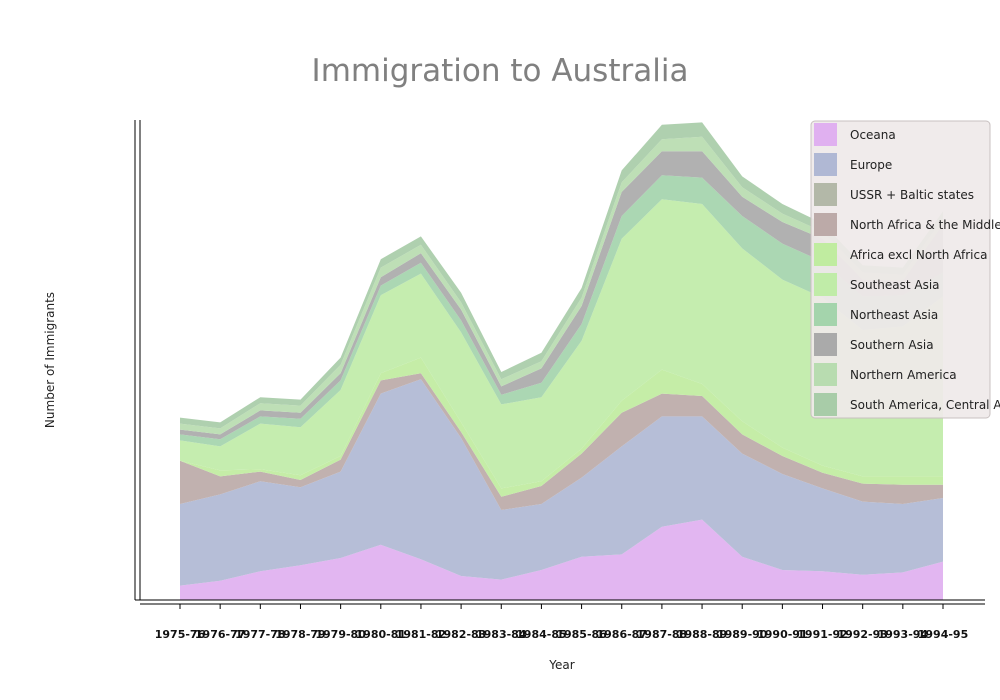  What do you see at coordinates (894, 315) in the screenshot?
I see `legend-label-6: Northeast Asia` at bounding box center [894, 315].